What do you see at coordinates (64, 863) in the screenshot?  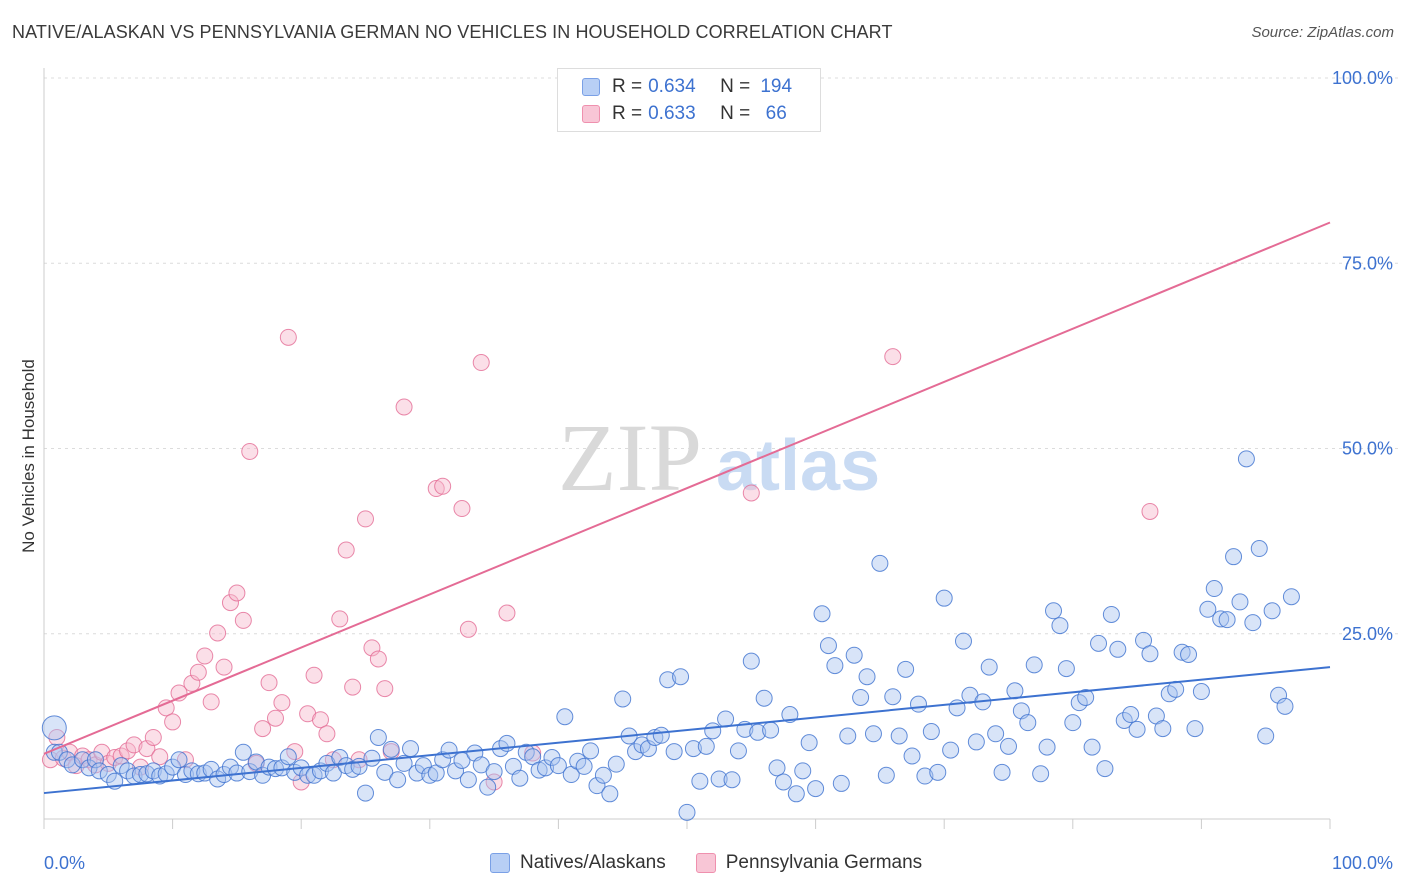 I see `x-tick-label: 0.0%` at bounding box center [64, 863].